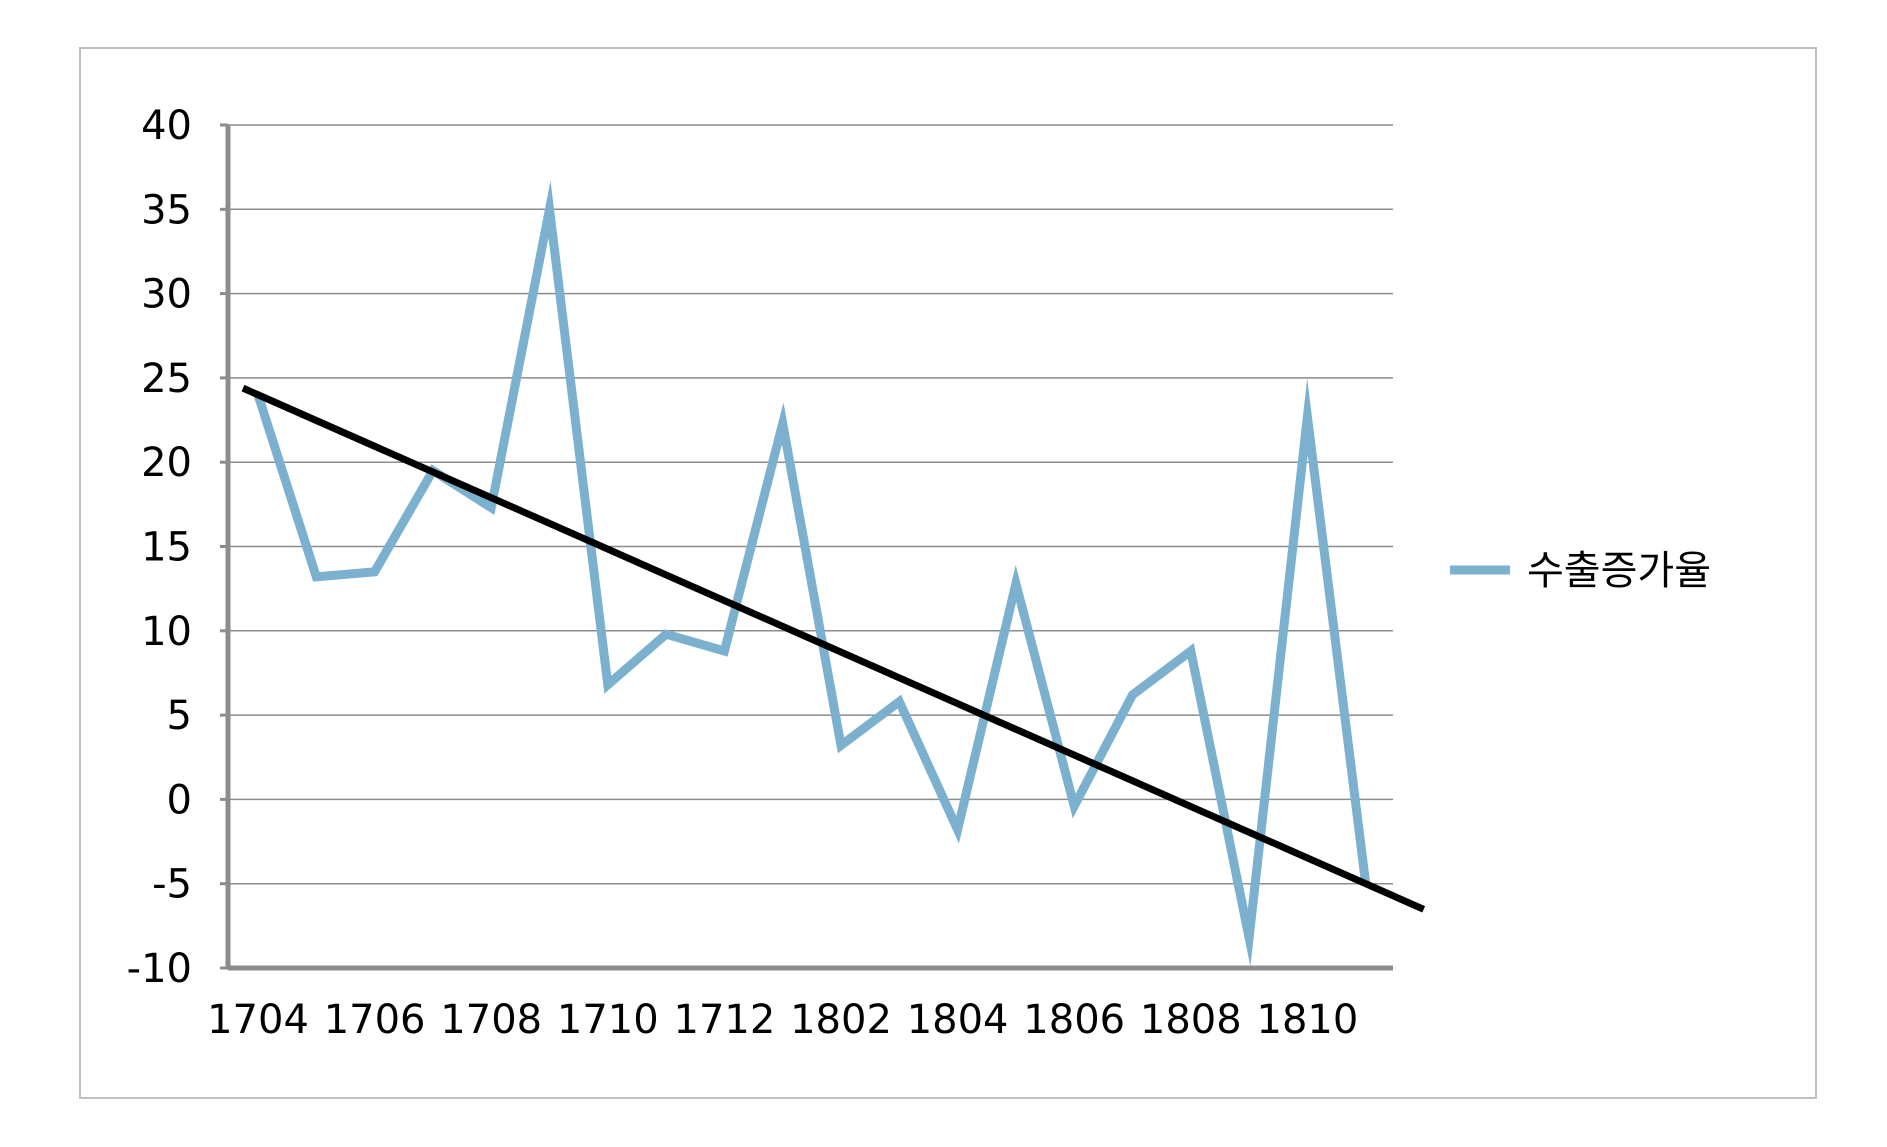 This screenshot has width=1887, height=1147. What do you see at coordinates (166, 210) in the screenshot?
I see `y-tick-label: 35` at bounding box center [166, 210].